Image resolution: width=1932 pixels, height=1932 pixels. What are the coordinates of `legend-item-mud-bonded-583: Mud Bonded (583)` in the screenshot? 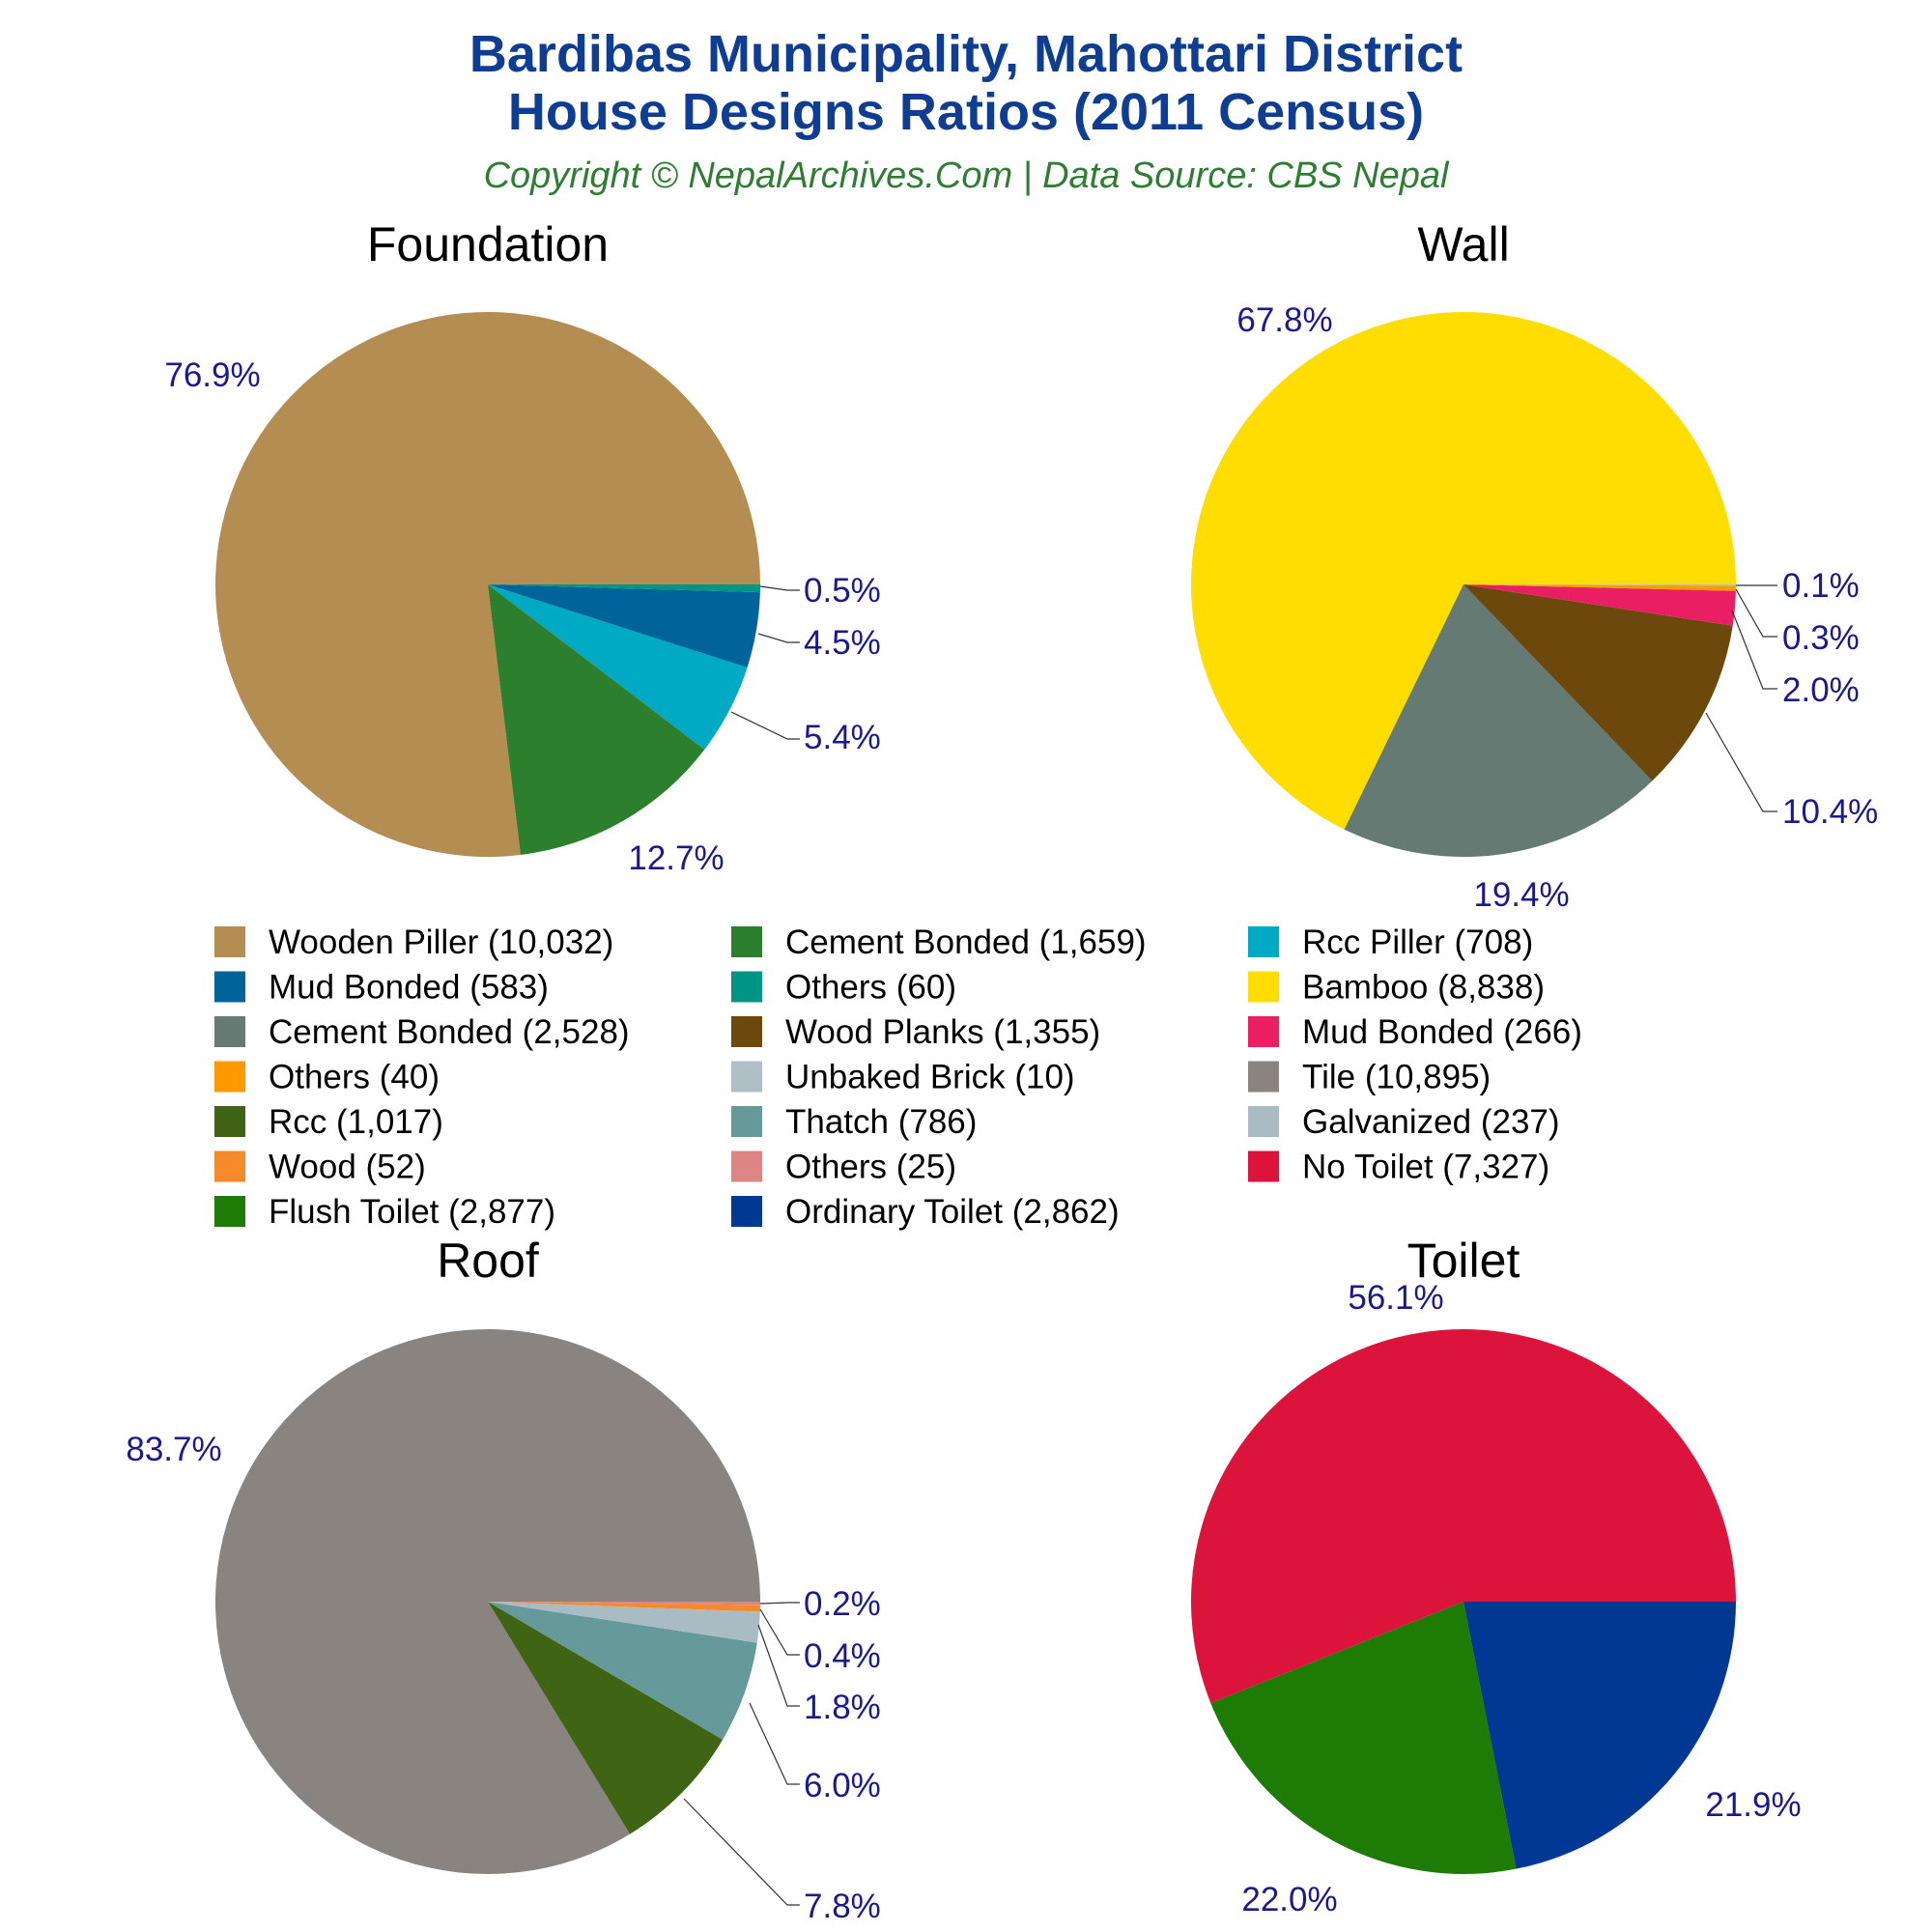 It's located at (381, 988).